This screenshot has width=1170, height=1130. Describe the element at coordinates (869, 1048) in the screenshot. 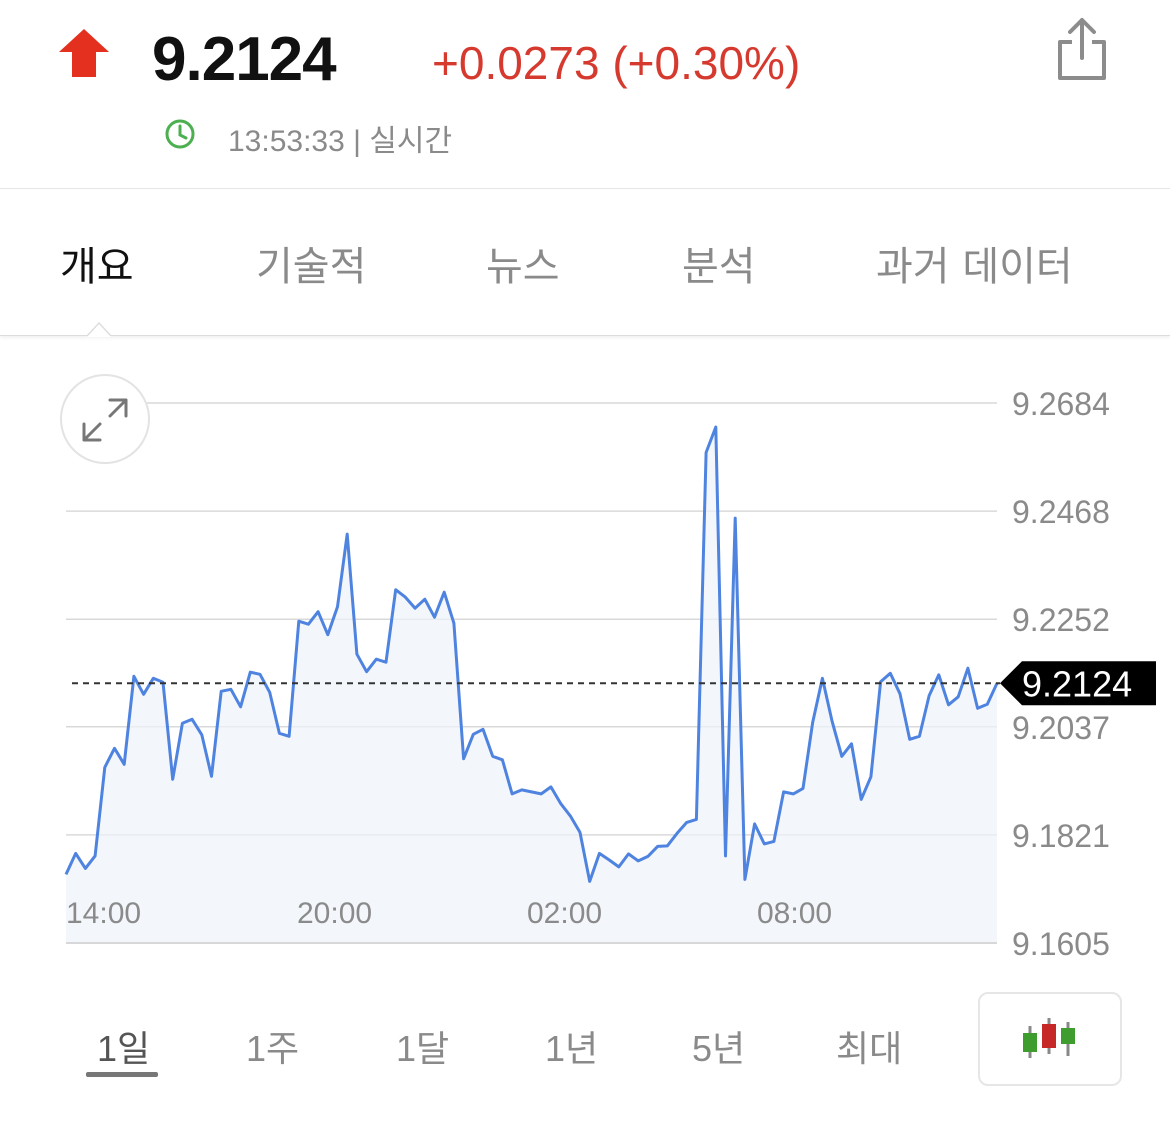

I see `range-max: 최대` at that location.